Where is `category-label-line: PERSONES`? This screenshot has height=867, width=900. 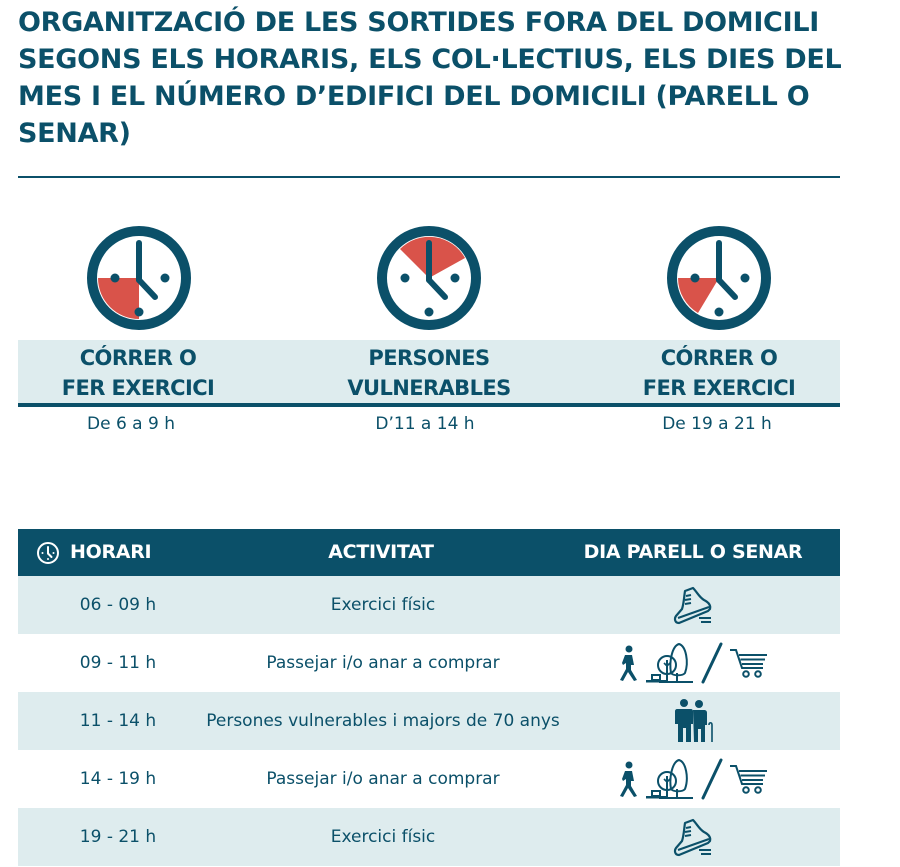 category-label-line: PERSONES is located at coordinates (429, 358).